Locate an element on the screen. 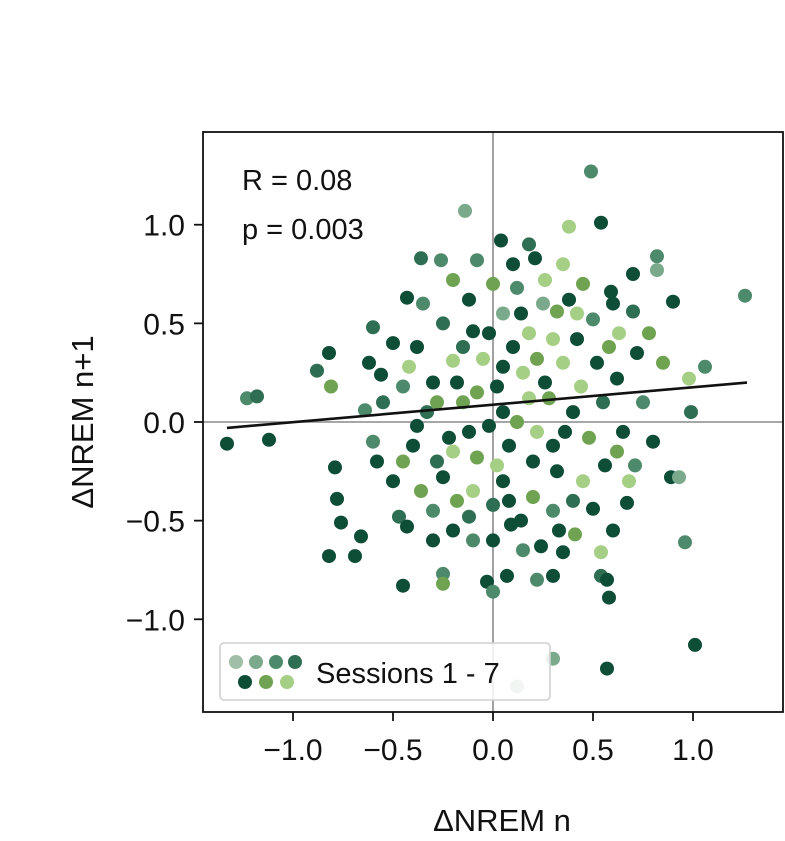  y-tick-label: 0.5 is located at coordinates (164, 324).